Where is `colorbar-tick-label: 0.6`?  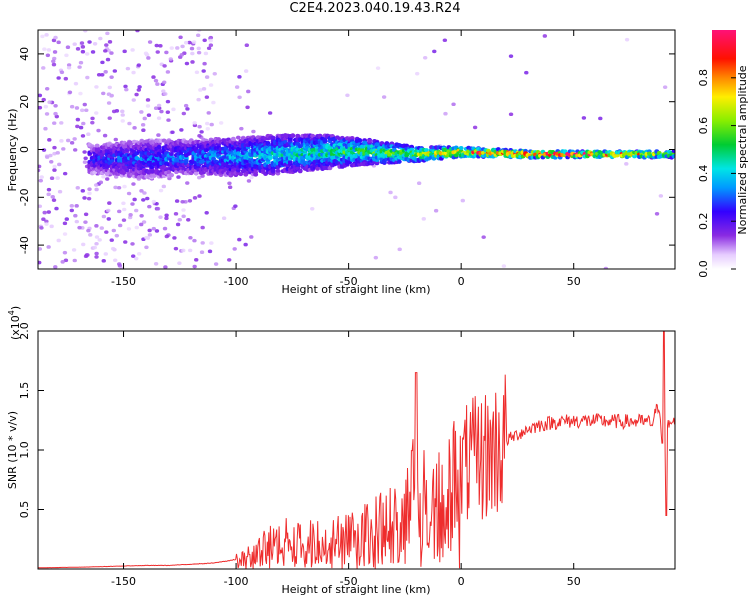
colorbar-tick-label: 0.6 is located at coordinates (703, 126).